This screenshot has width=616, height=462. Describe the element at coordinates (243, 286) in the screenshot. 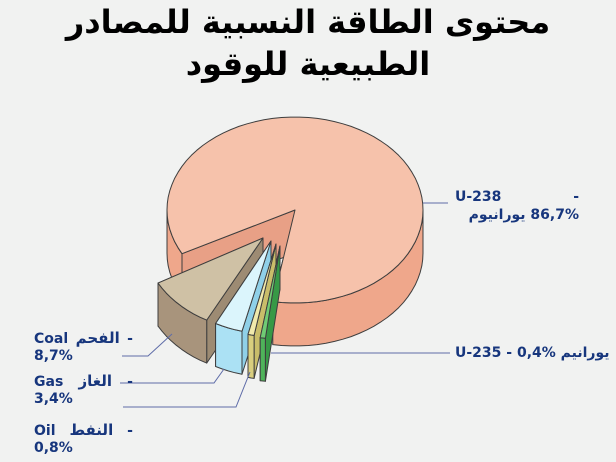

I see `pie-slice-gas-top` at that location.